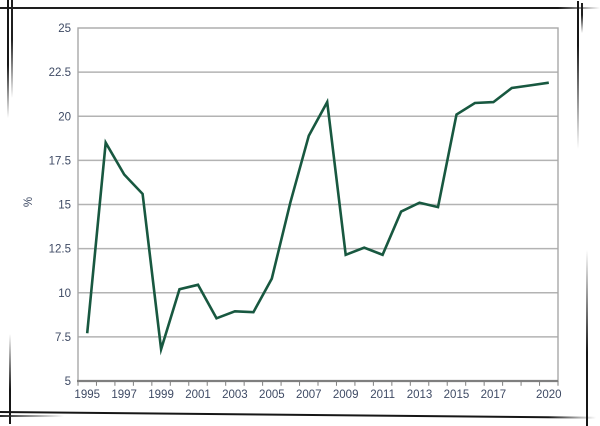  Describe the element at coordinates (198, 395) in the screenshot. I see `x-tick-label: 2001` at that location.